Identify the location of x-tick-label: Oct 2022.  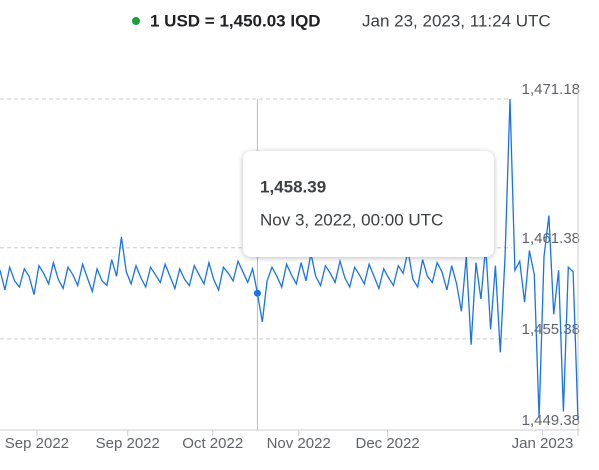
(212, 443).